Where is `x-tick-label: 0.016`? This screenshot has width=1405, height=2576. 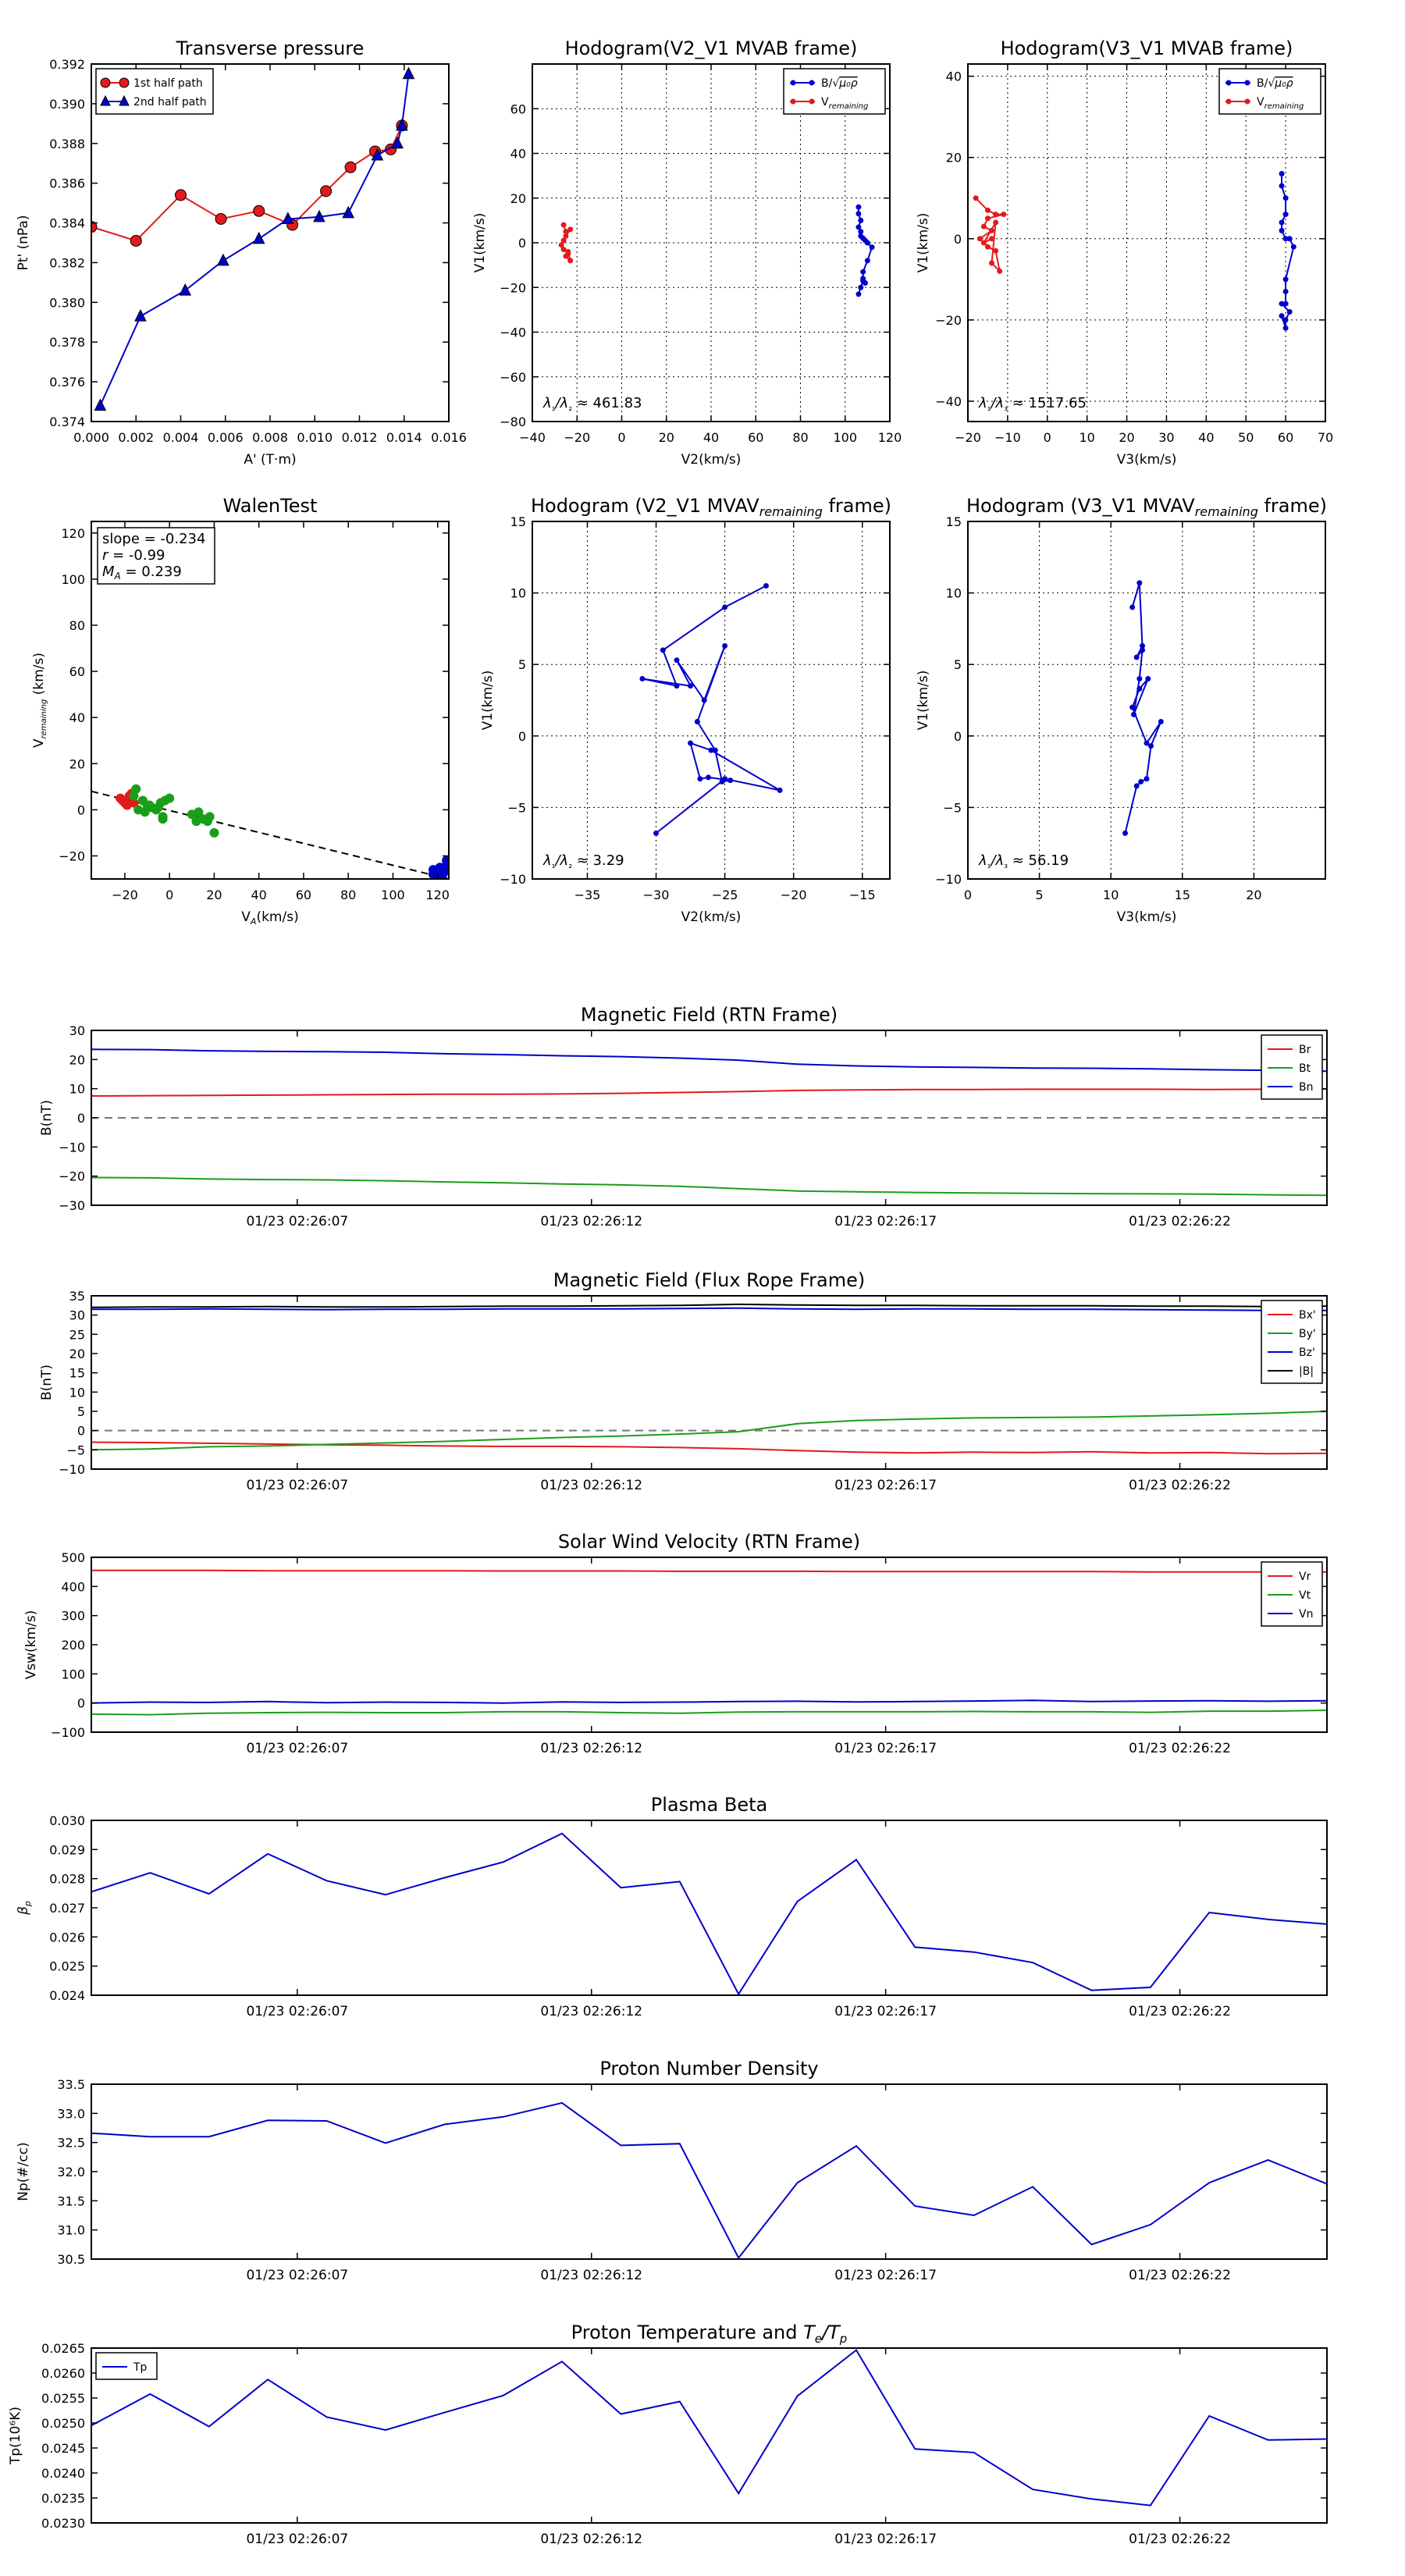 x-tick-label: 0.016 is located at coordinates (449, 437).